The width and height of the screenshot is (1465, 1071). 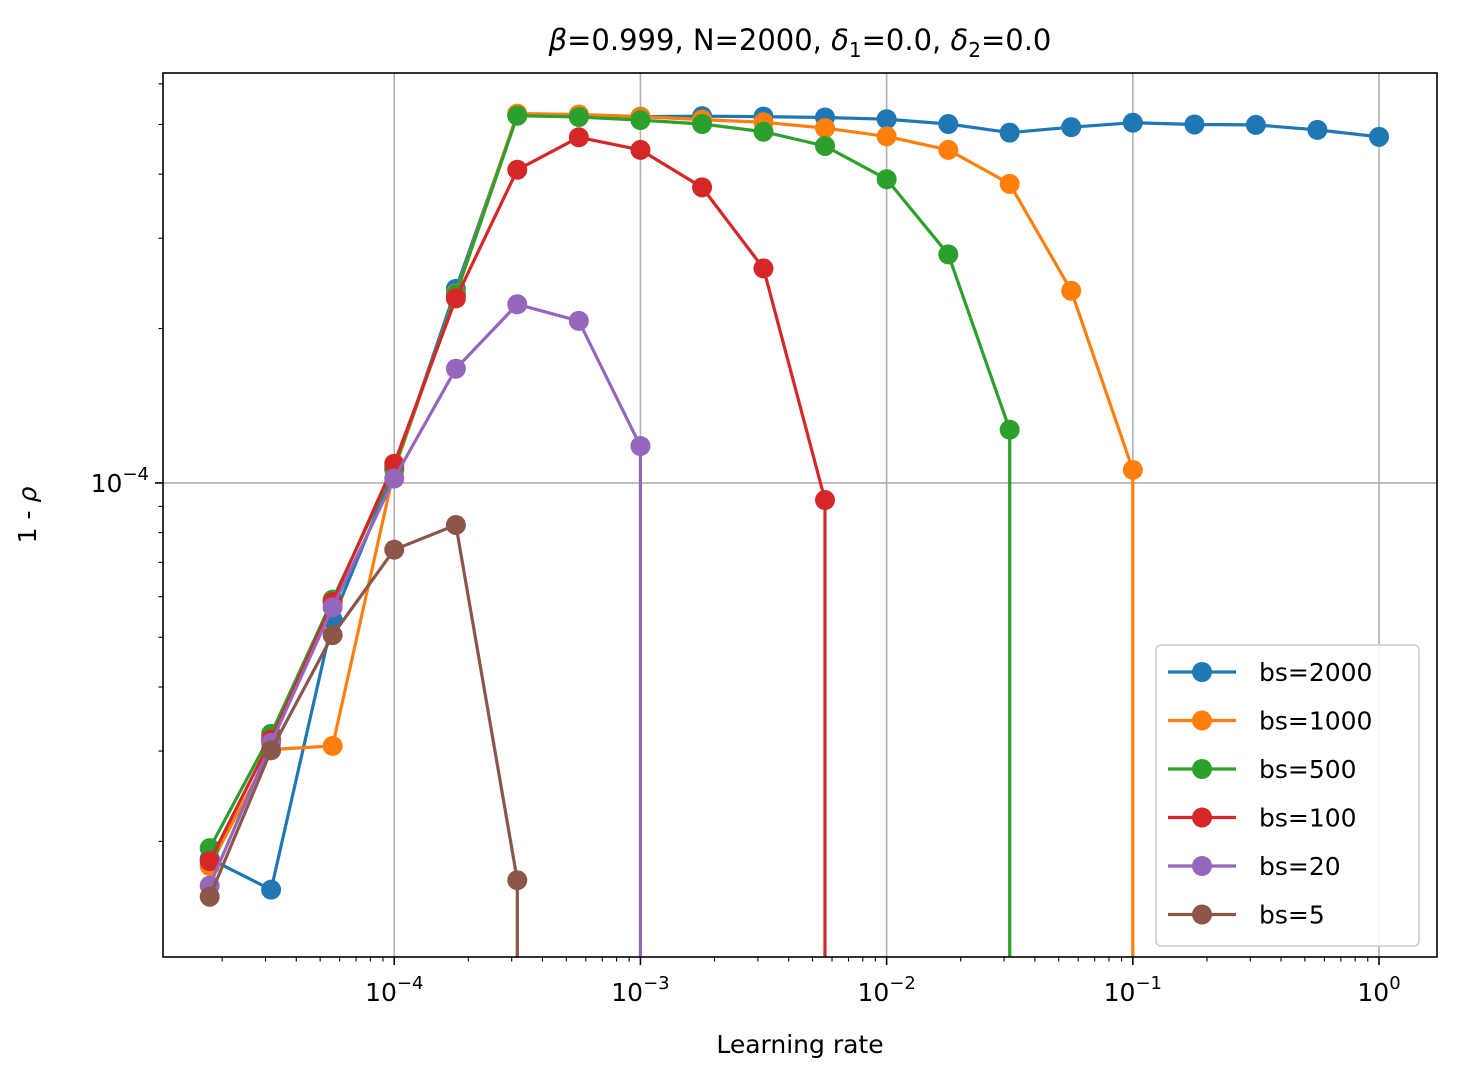 I want to click on y-axis-label-rho: ρ, so click(x=27, y=495).